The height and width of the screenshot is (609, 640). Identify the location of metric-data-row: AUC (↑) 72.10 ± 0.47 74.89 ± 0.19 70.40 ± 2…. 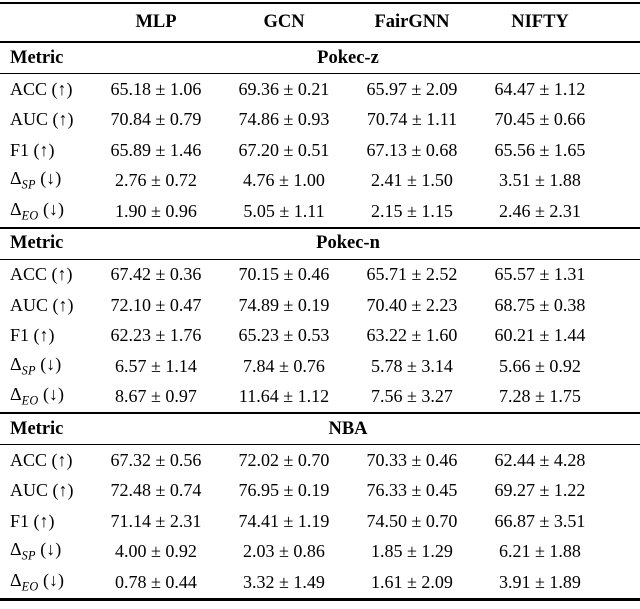
(320, 305).